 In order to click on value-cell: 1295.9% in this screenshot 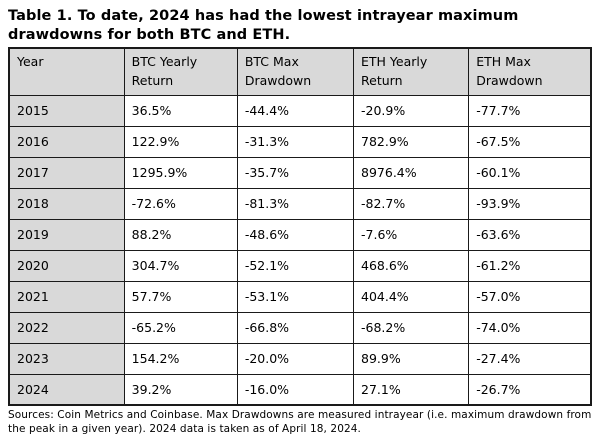, I will do `click(180, 172)`.